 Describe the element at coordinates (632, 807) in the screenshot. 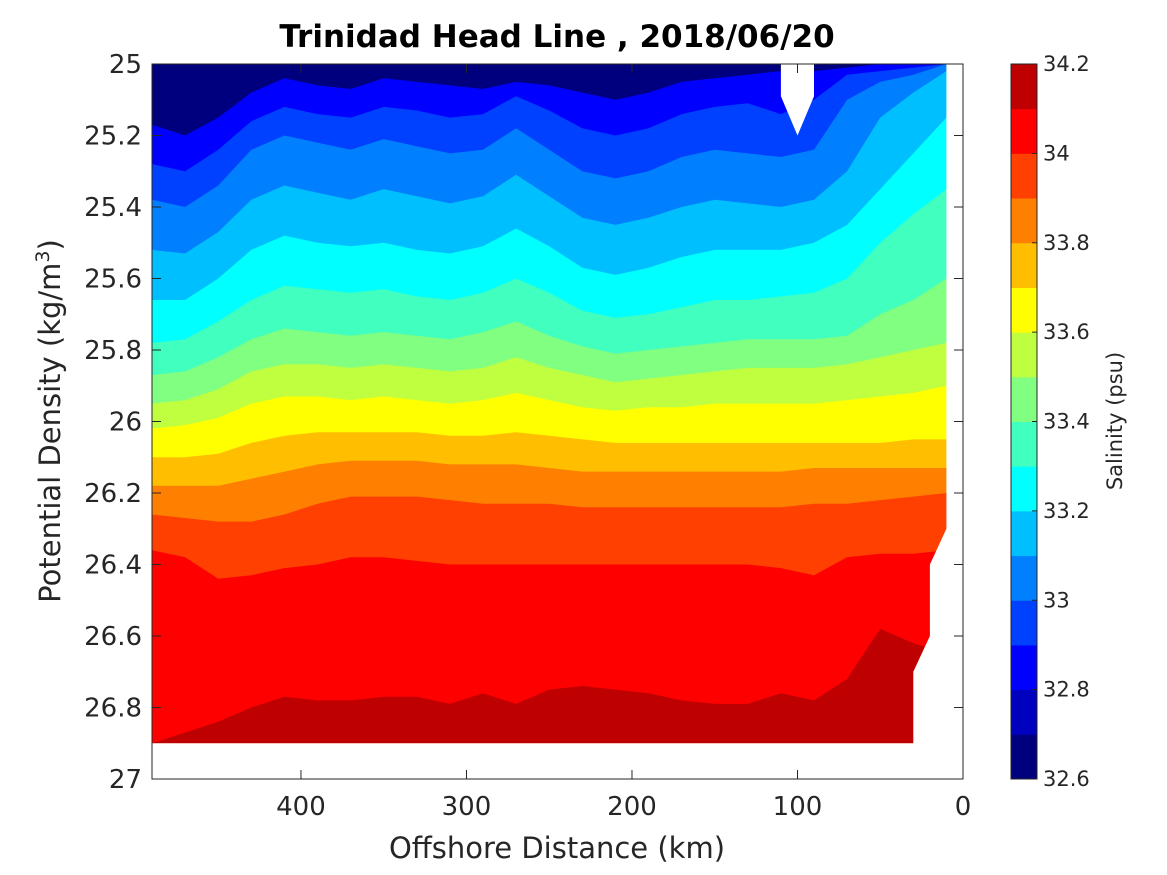

I see `x-tick-label: 200` at that location.